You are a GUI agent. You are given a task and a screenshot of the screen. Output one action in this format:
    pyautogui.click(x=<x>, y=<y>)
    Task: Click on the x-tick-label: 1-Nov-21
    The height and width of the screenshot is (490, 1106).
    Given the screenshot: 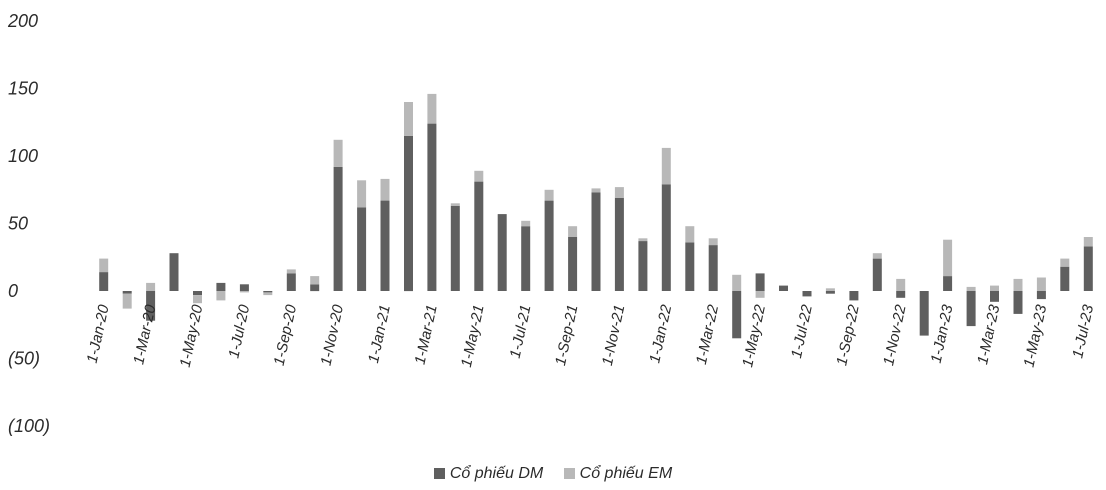 What is the action you would take?
    pyautogui.click(x=613, y=335)
    